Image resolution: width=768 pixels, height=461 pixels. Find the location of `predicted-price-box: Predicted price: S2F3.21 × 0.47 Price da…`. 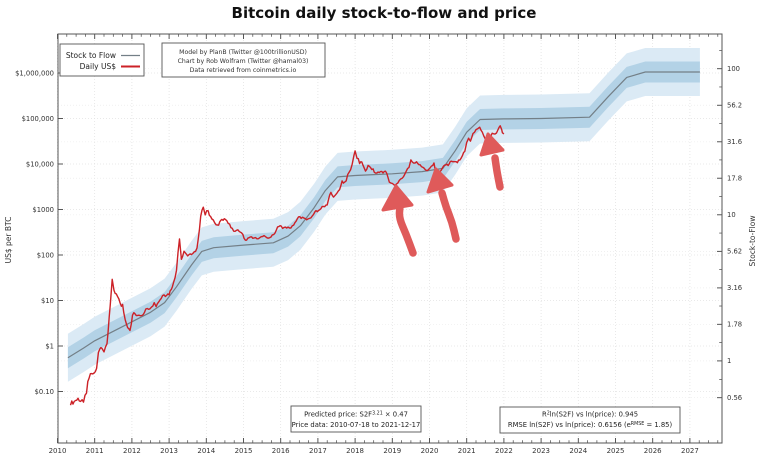

predicted-price-box: Predicted price: S2F3.21 × 0.47 Price da… is located at coordinates (356, 419).